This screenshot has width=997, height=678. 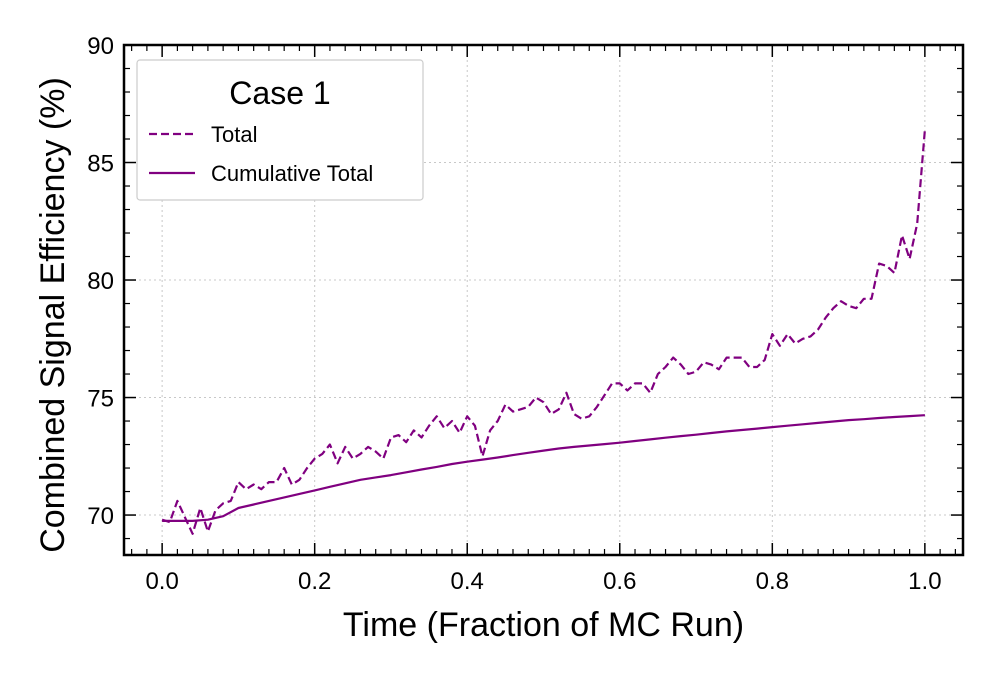 I want to click on series-line-cumulative-total, so click(x=543, y=468).